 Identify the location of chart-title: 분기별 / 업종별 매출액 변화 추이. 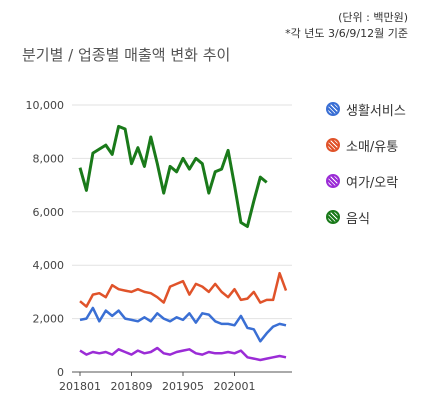
(126, 55).